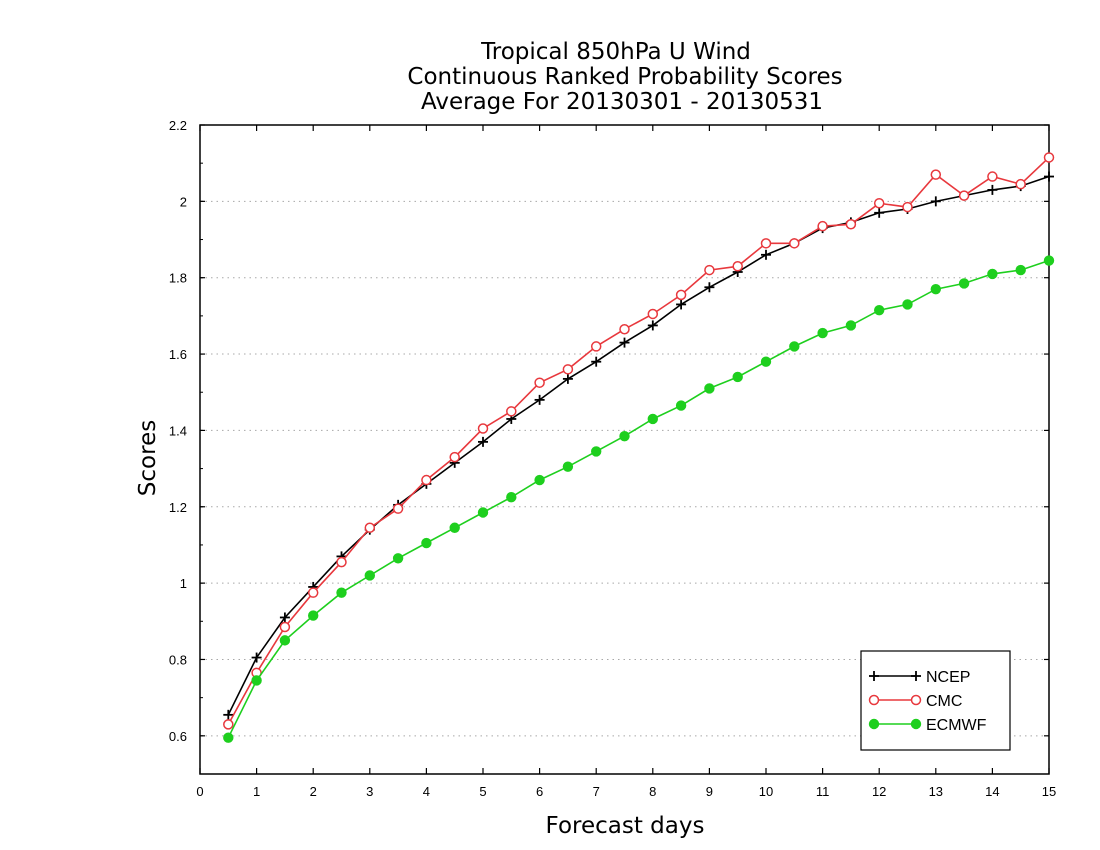 Image resolution: width=1100 pixels, height=850 pixels. I want to click on x-tick-label: 9, so click(709, 791).